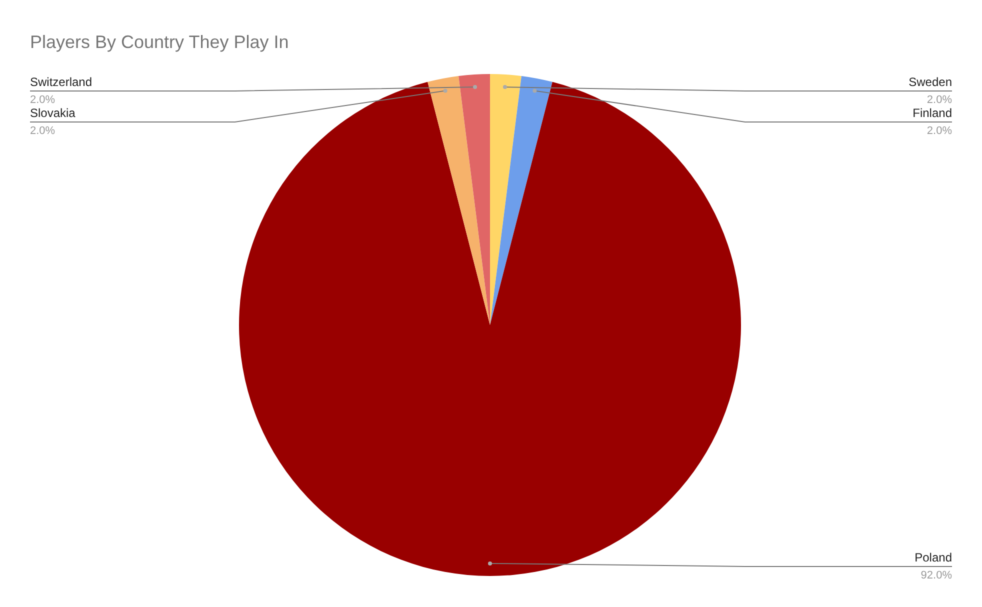 This screenshot has height=607, width=982. Describe the element at coordinates (61, 82) in the screenshot. I see `slice-label: Switzerland` at that location.